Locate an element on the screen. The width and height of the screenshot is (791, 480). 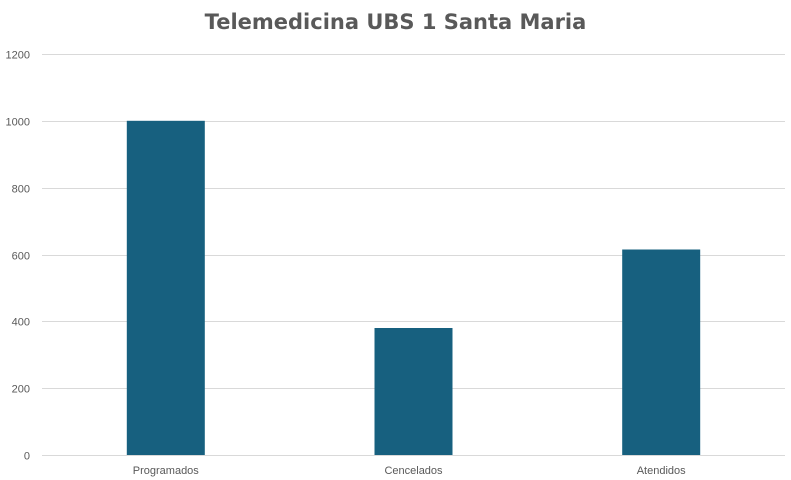
y-tick-label: 400 is located at coordinates (21, 323).